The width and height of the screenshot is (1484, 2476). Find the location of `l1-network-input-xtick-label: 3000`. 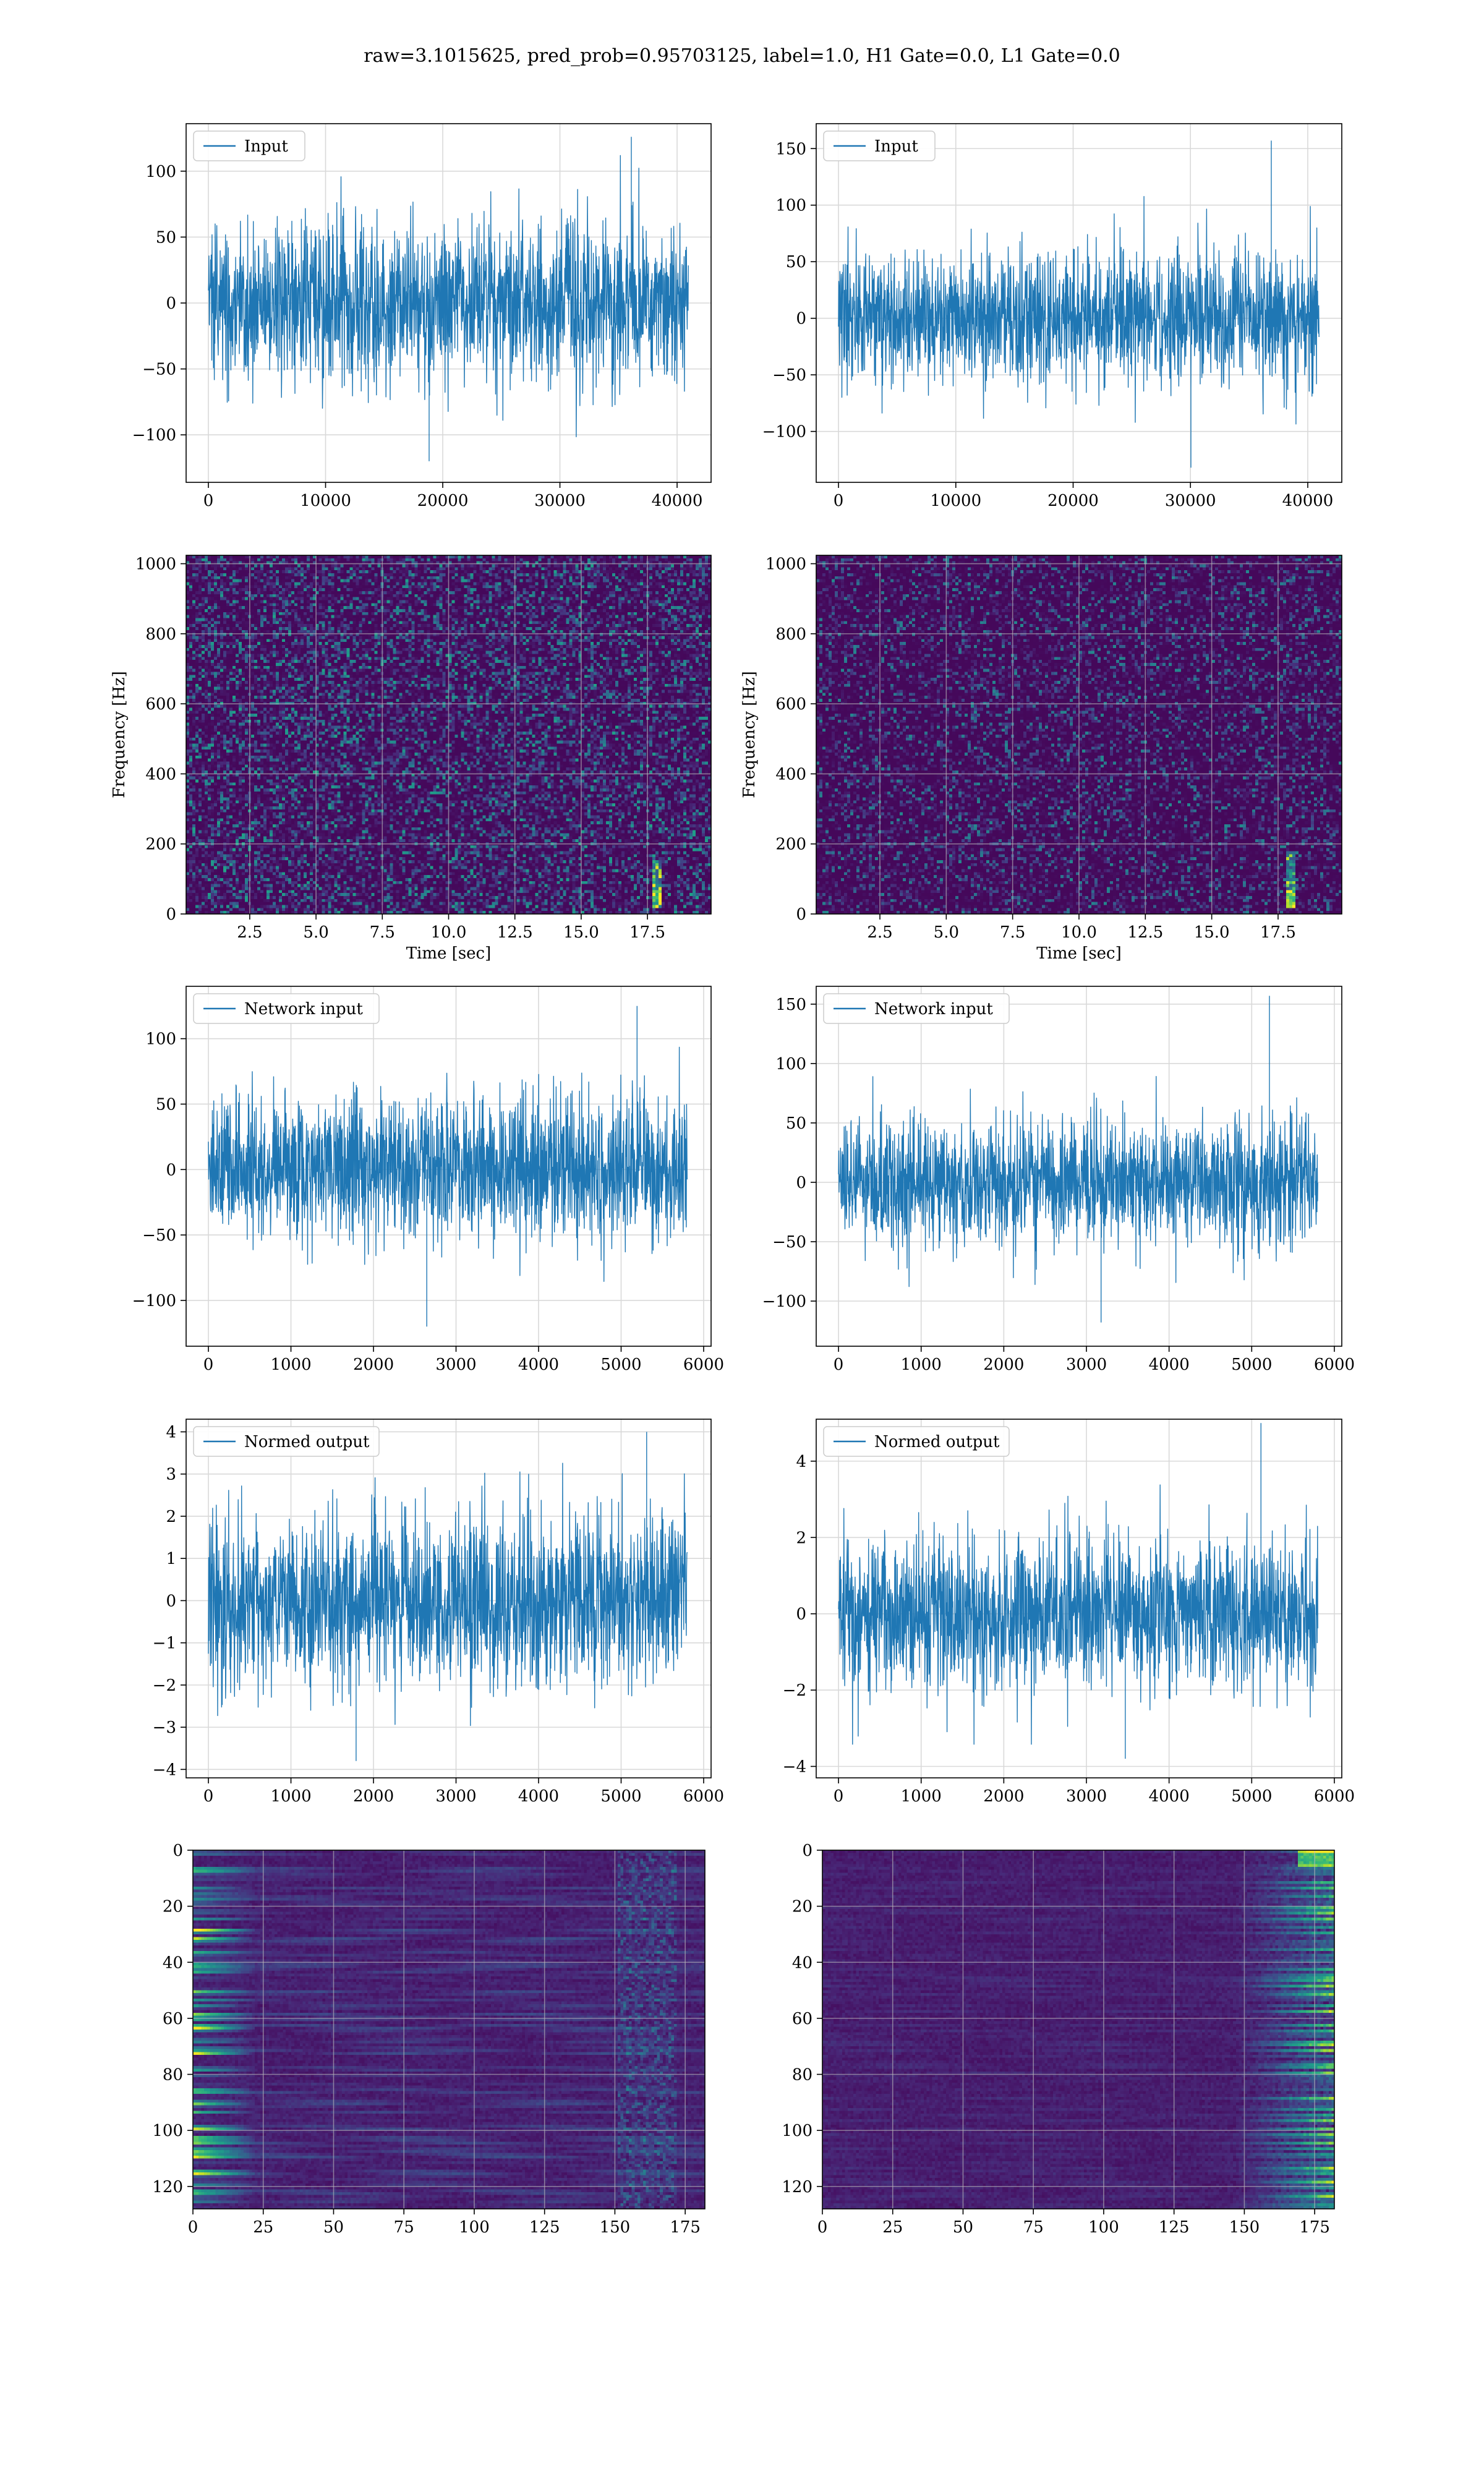

l1-network-input-xtick-label: 3000 is located at coordinates (1086, 1364).